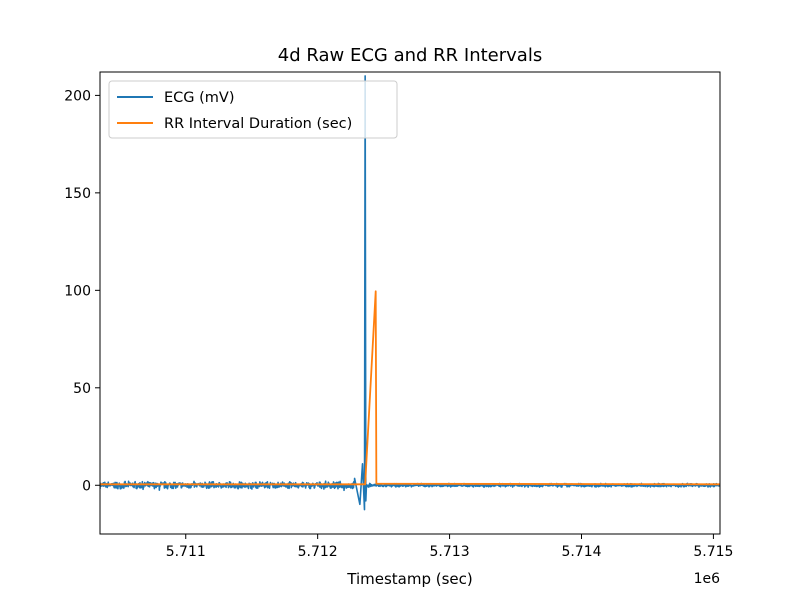 The height and width of the screenshot is (600, 800). Describe the element at coordinates (86, 486) in the screenshot. I see `y-tick-label: 0` at that location.